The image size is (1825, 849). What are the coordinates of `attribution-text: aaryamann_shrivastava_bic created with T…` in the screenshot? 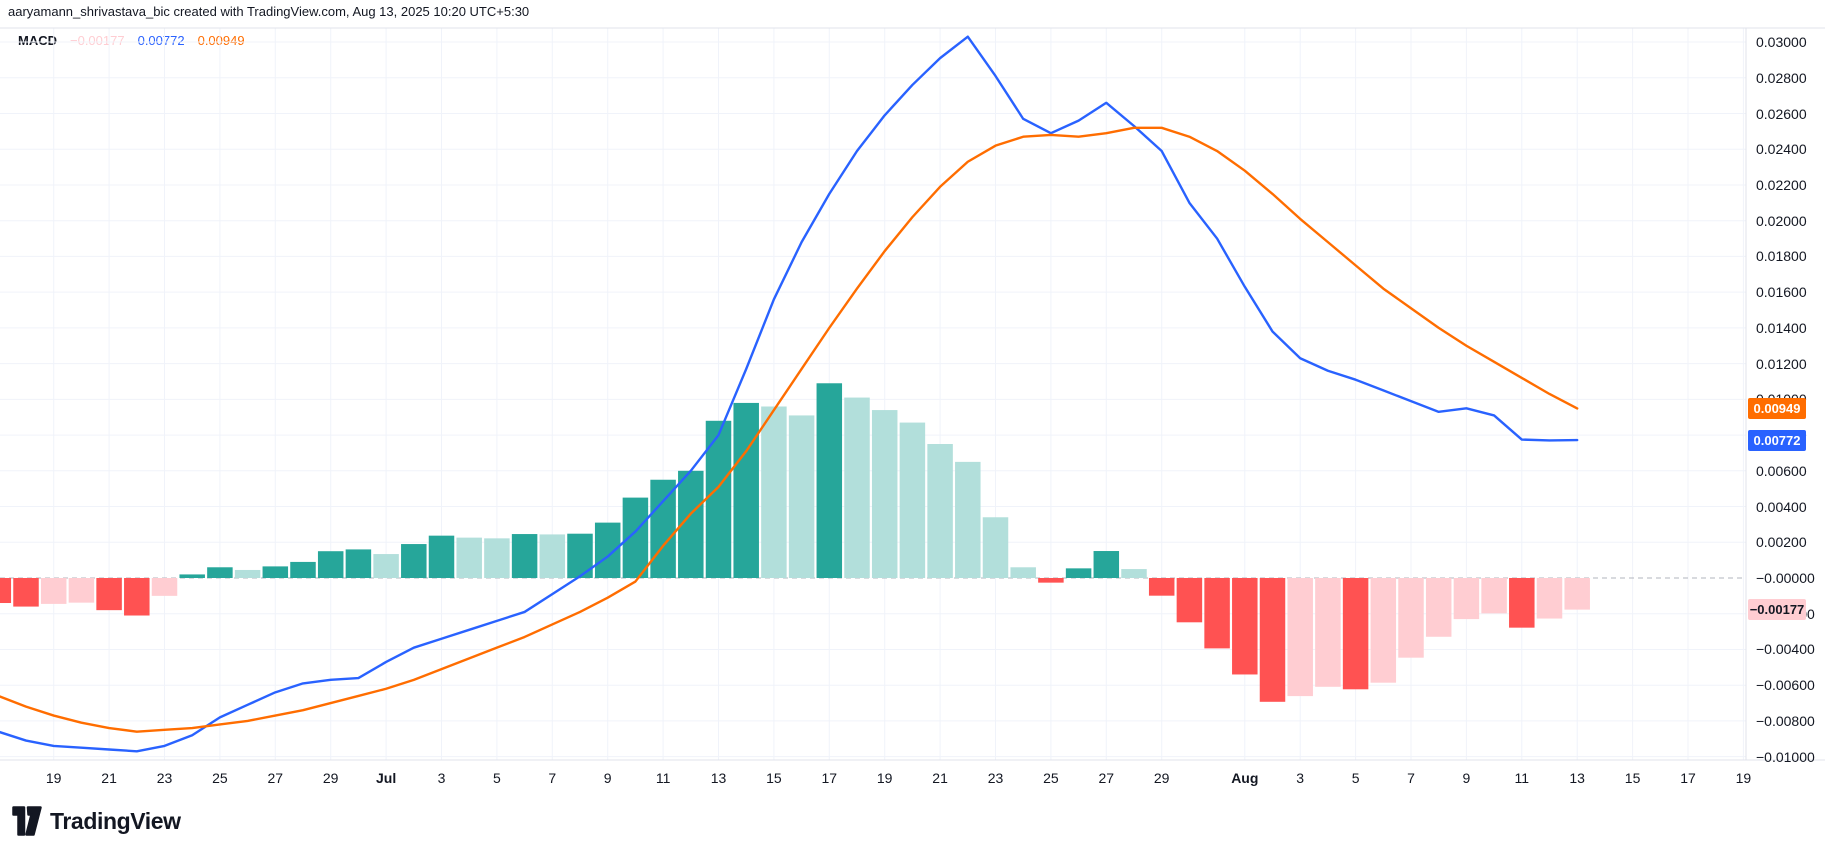 It's located at (269, 11).